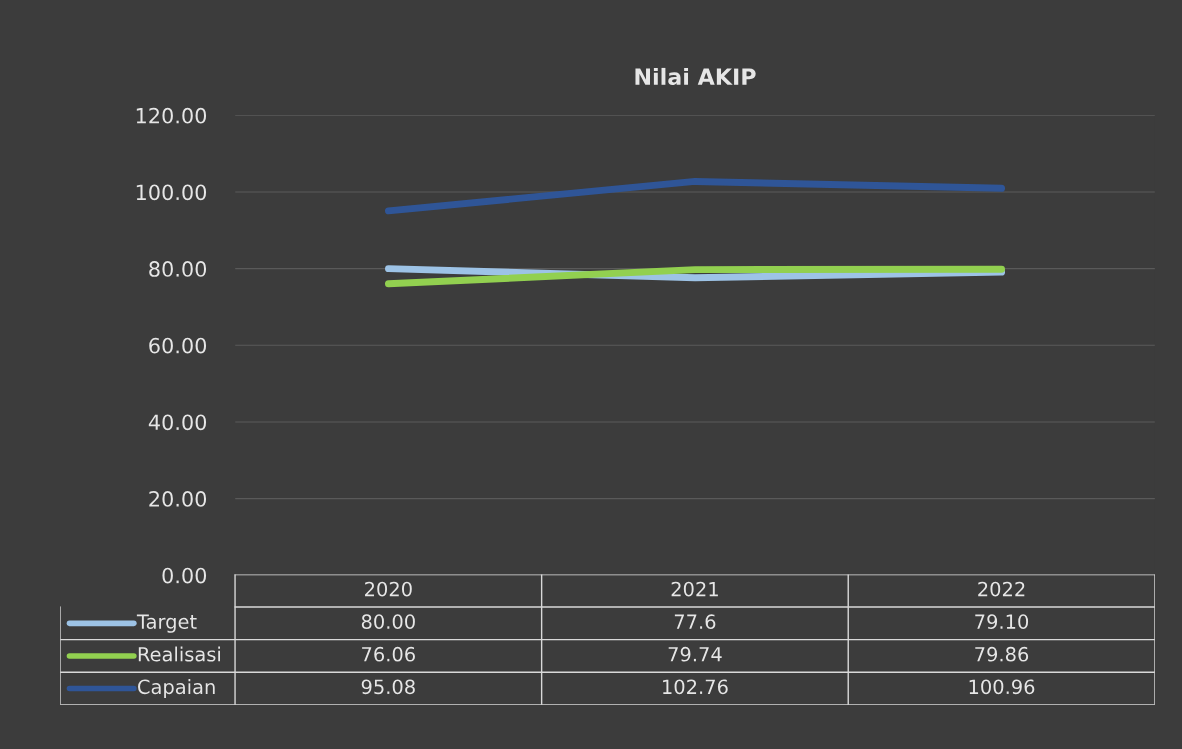 The width and height of the screenshot is (1182, 749). What do you see at coordinates (694, 589) in the screenshot?
I see `x-tick-label: 2021` at bounding box center [694, 589].